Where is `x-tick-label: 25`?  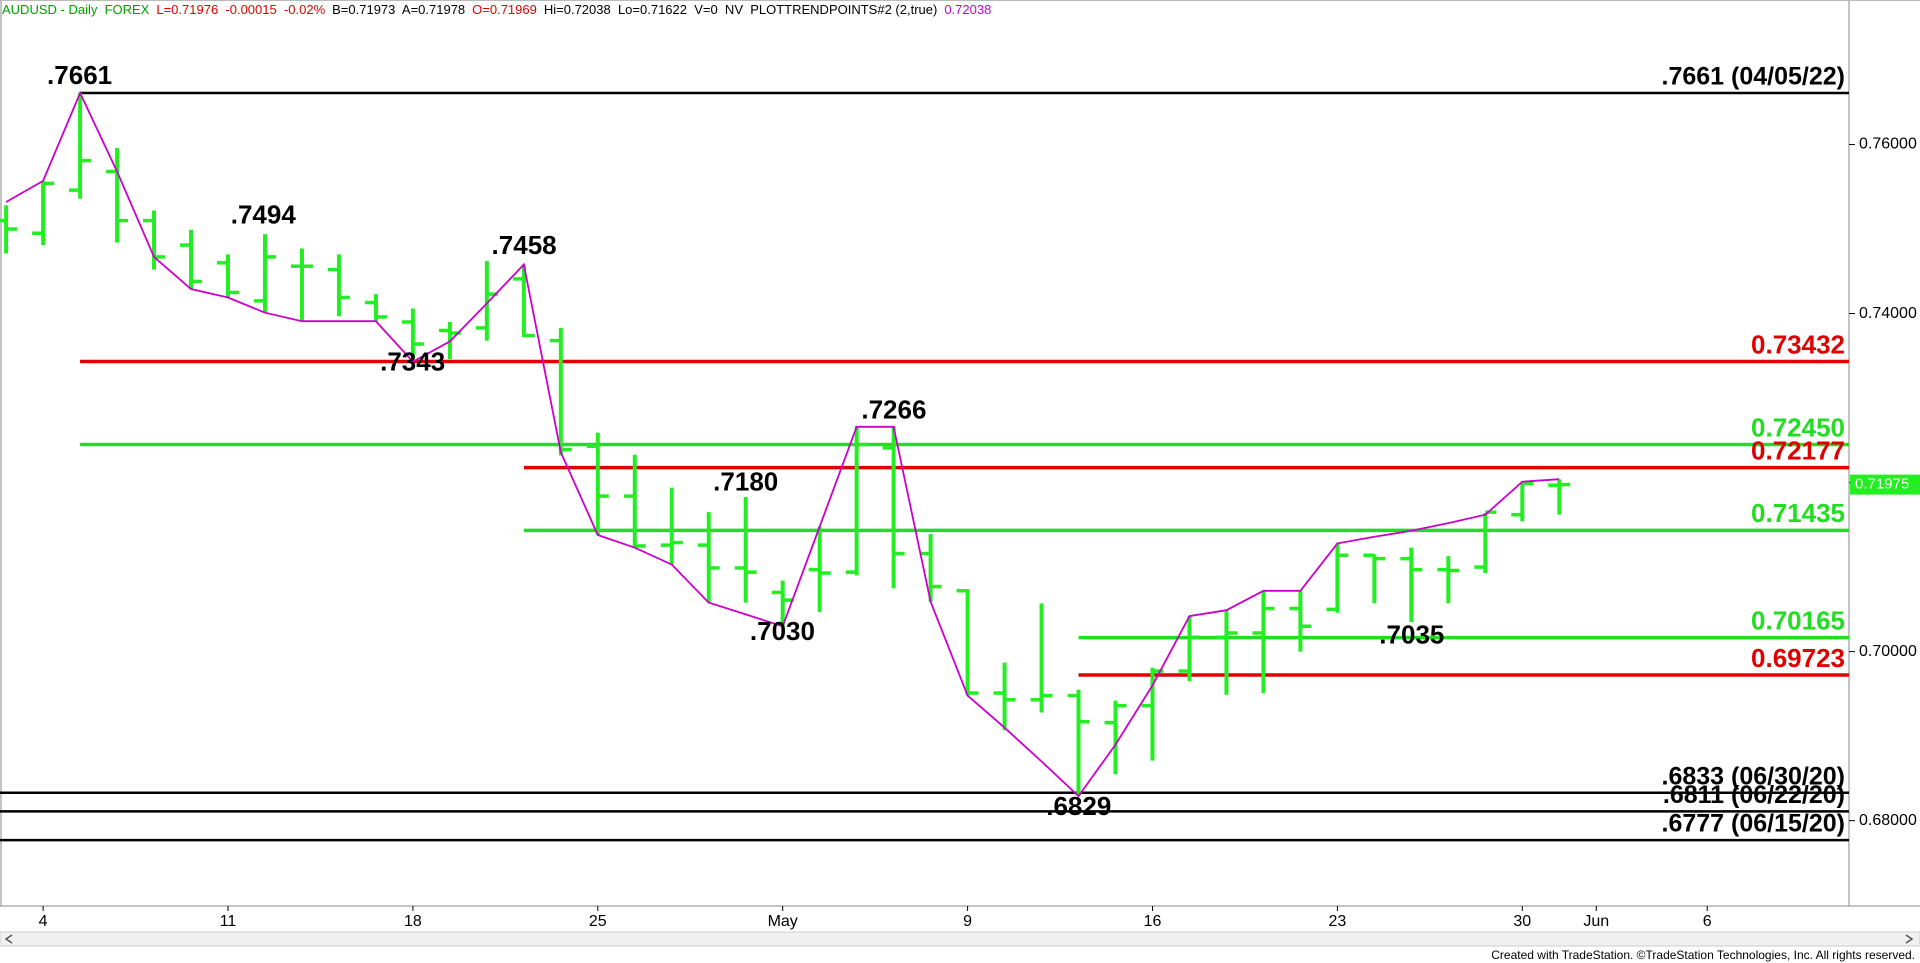
x-tick-label: 25 is located at coordinates (598, 921).